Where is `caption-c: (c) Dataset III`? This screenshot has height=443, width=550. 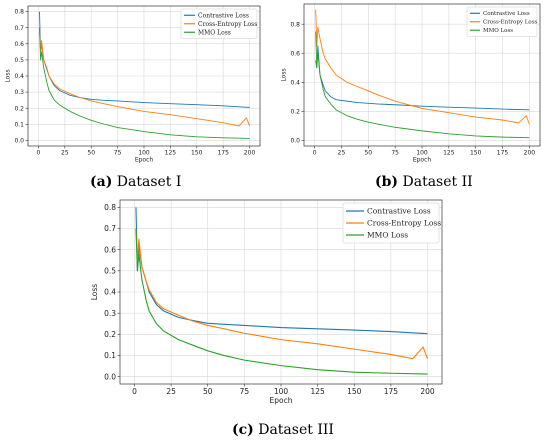 caption-c: (c) Dataset III is located at coordinates (283, 430).